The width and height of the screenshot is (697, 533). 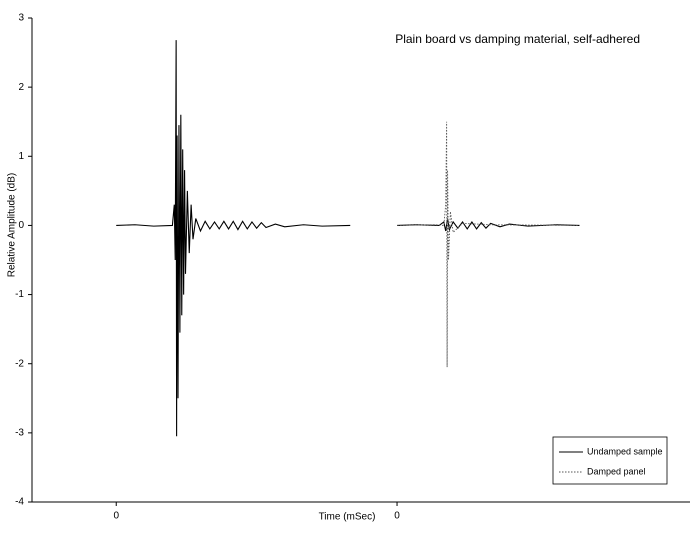 I want to click on legend-label: Undamped sample, so click(x=625, y=451).